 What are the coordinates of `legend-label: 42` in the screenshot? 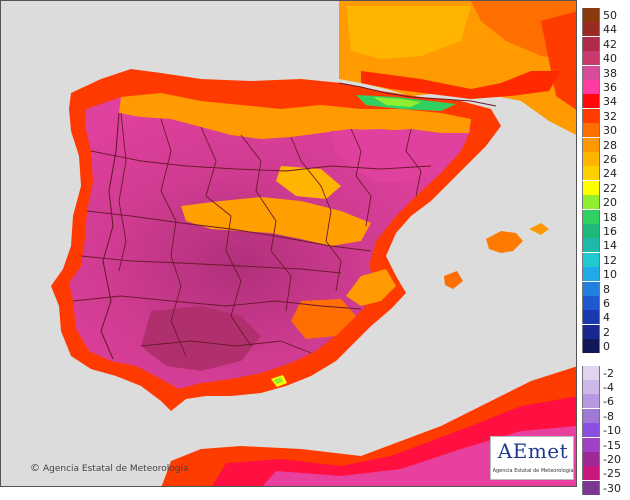 It's located at (610, 44).